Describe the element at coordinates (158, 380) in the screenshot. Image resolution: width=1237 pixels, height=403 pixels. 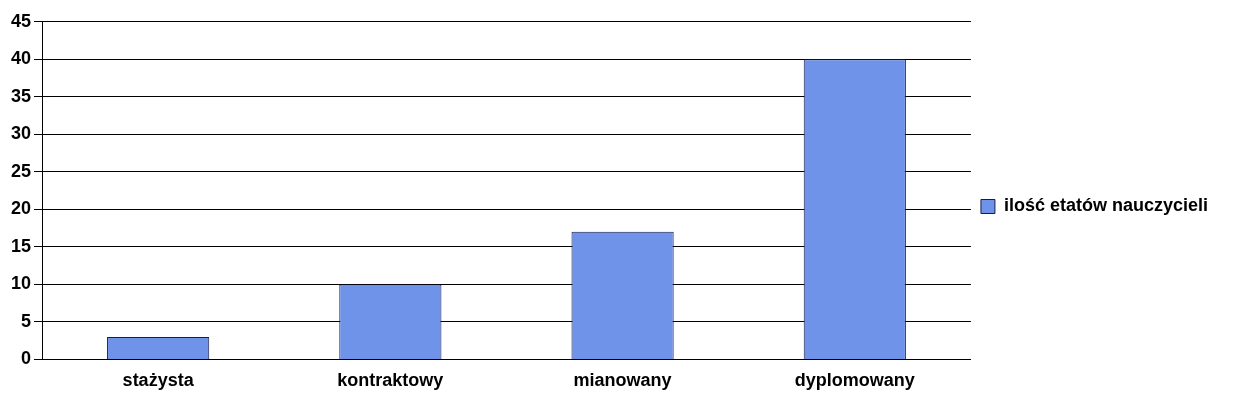
I see `x-tick-label: stażysta` at that location.